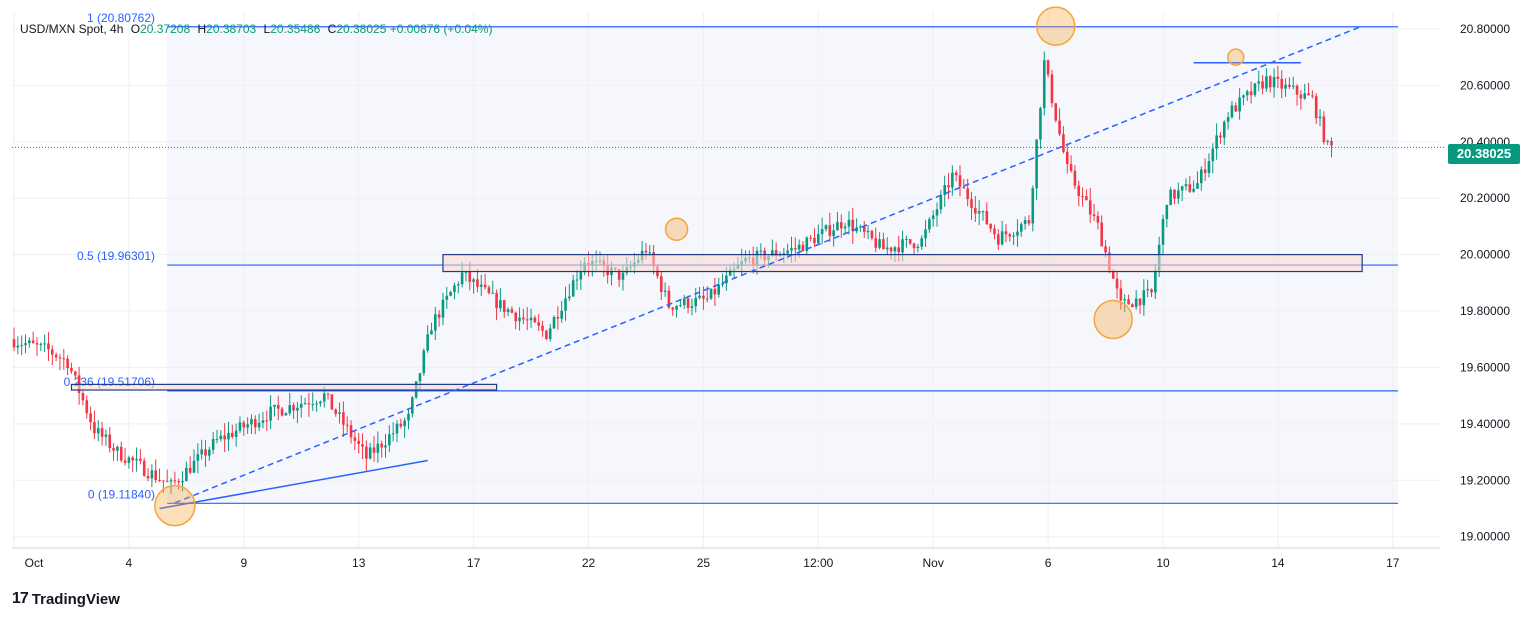 The width and height of the screenshot is (1536, 619). Describe the element at coordinates (1484, 154) in the screenshot. I see `last-price-badge: 20.38025` at that location.